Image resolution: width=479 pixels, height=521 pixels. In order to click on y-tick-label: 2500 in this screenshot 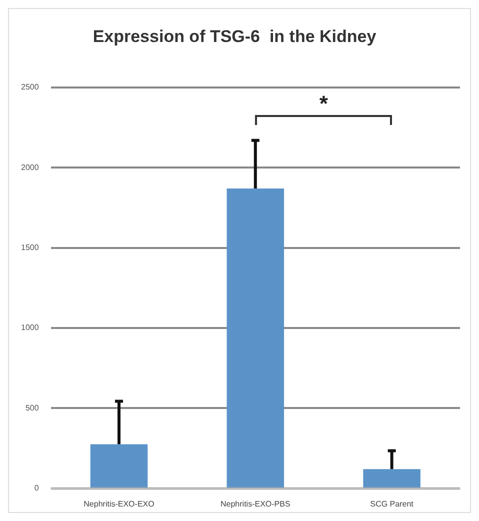, I will do `click(30, 87)`.